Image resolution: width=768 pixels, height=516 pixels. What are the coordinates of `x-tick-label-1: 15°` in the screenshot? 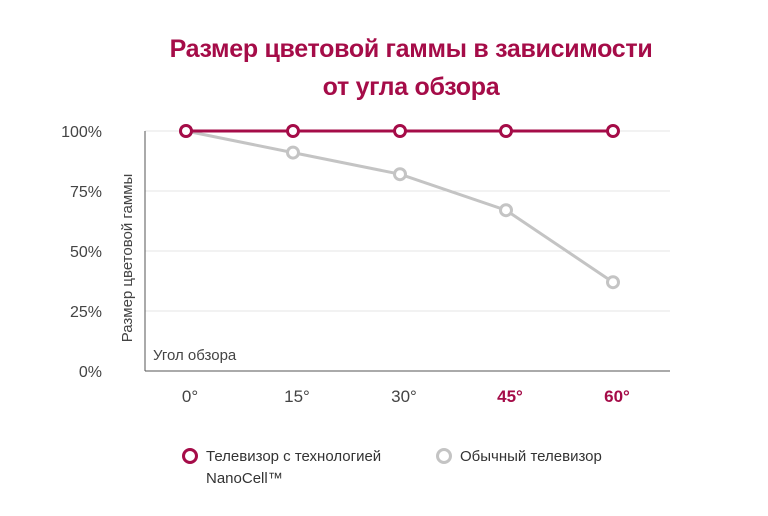 It's located at (297, 396).